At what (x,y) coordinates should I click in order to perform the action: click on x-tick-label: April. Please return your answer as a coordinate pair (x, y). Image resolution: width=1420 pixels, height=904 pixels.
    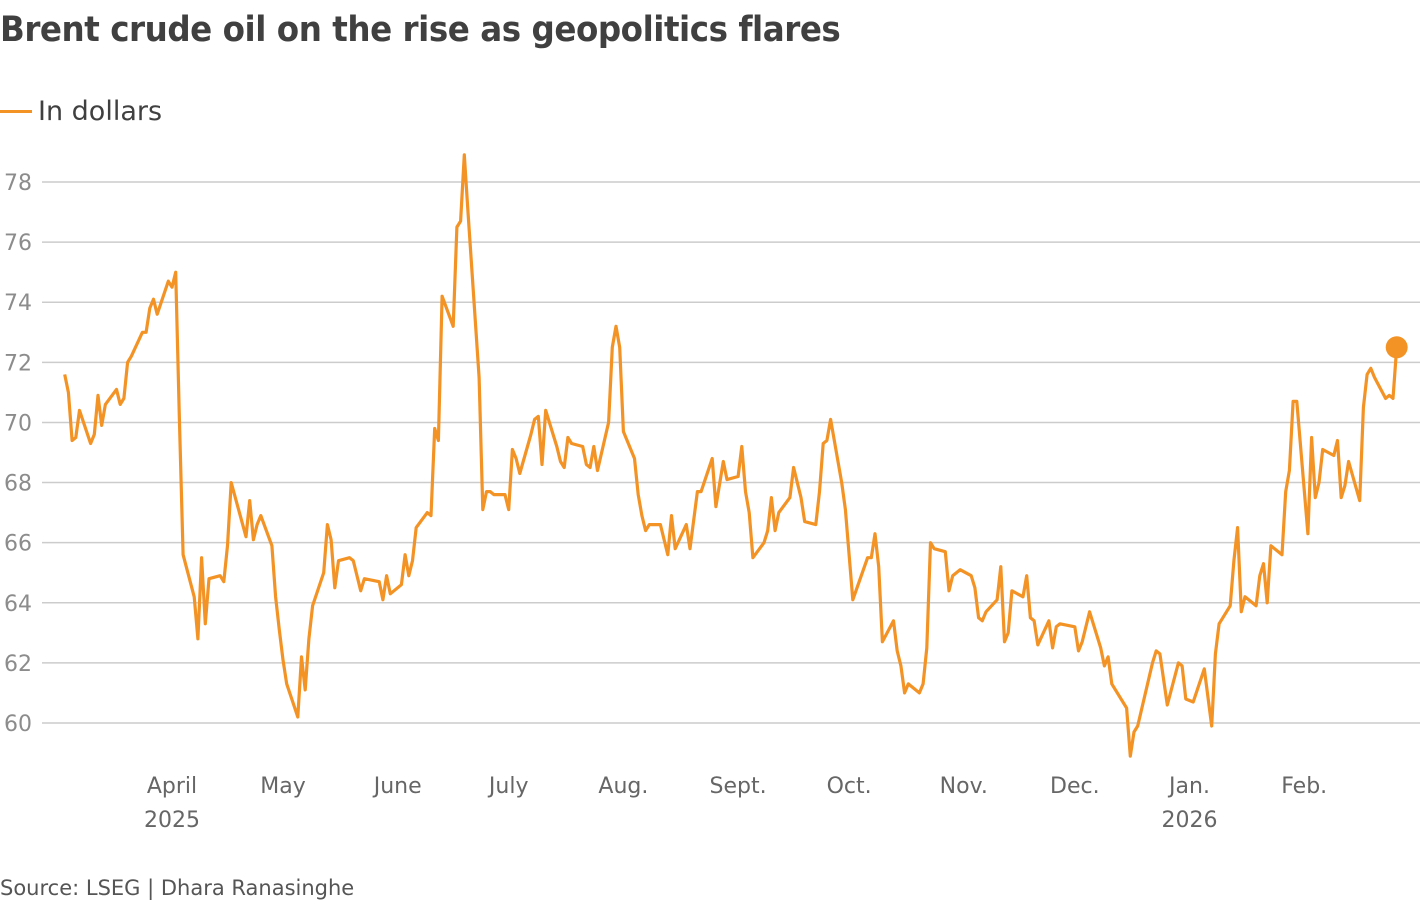
    Looking at the image, I should click on (172, 786).